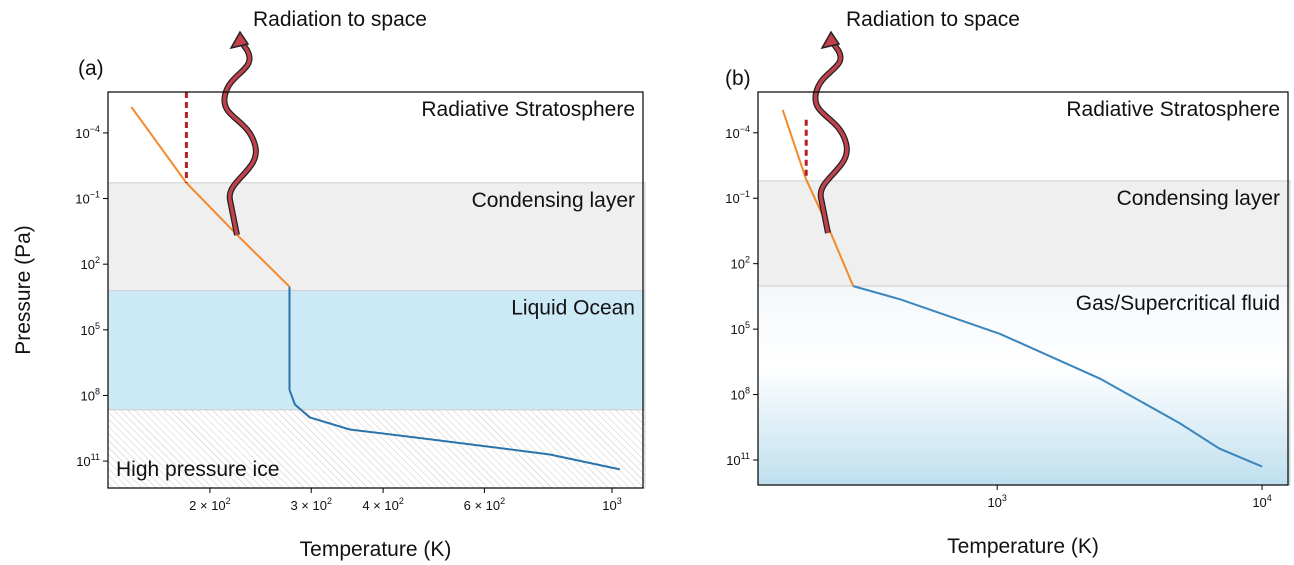  I want to click on y-axis-label: Pressure (Pa), so click(23, 290).